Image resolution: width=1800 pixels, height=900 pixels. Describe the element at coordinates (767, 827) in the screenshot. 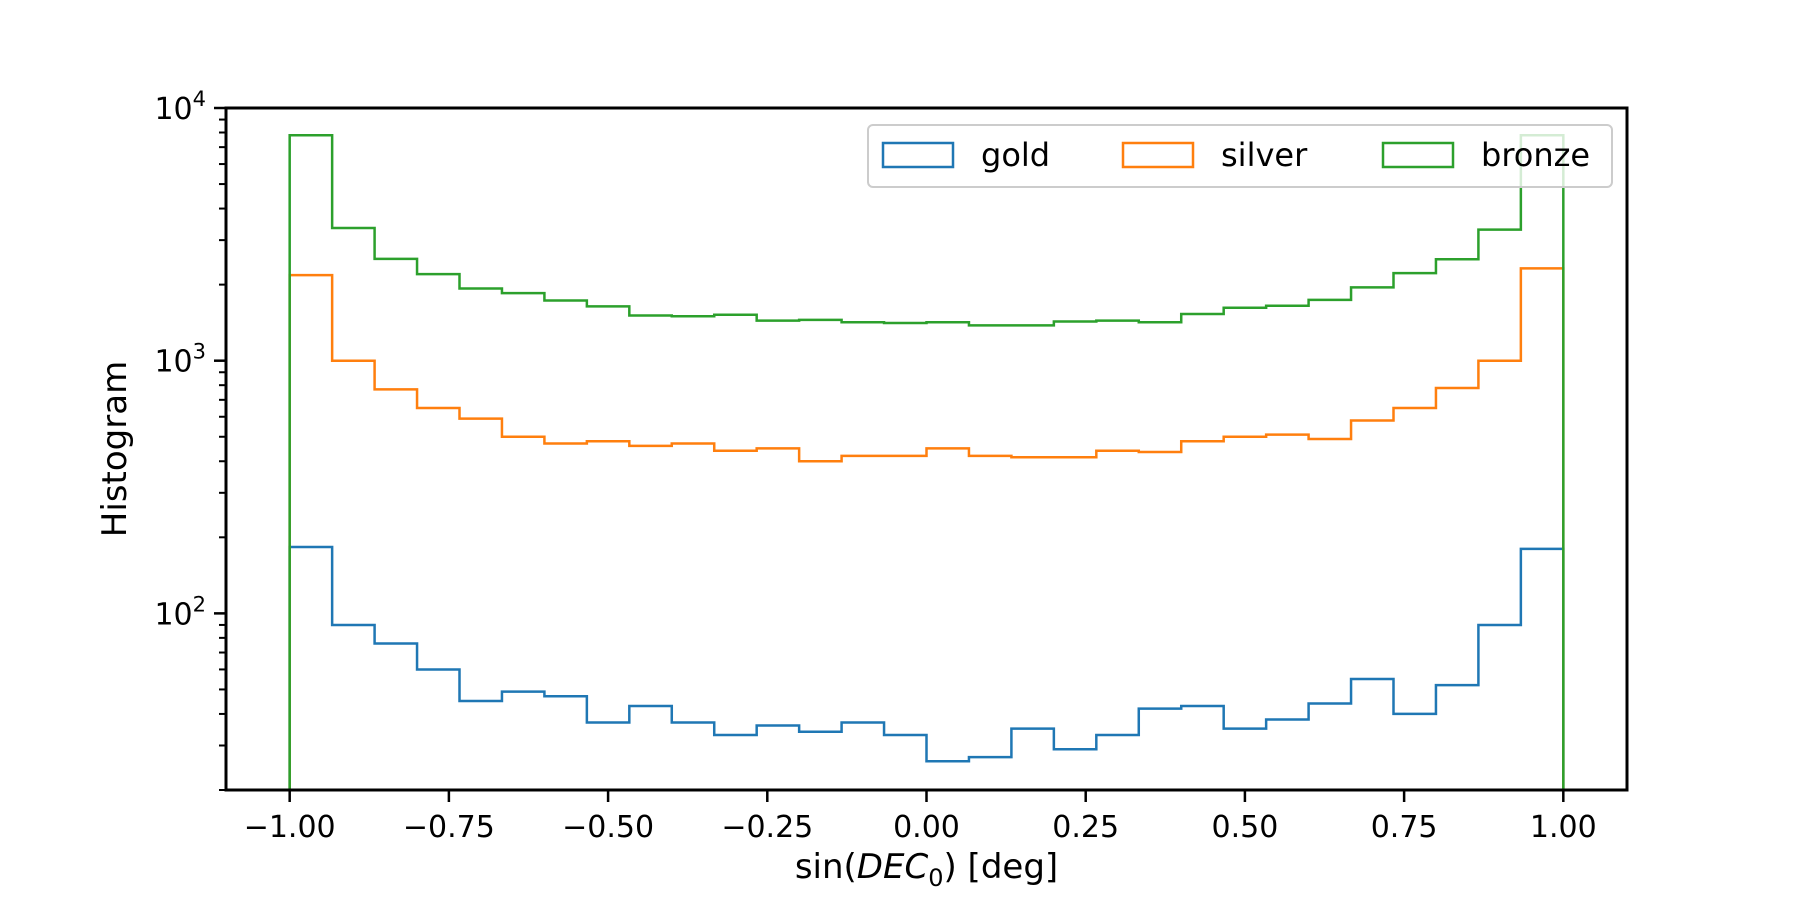

I see `x-tick-label: −0.25` at that location.